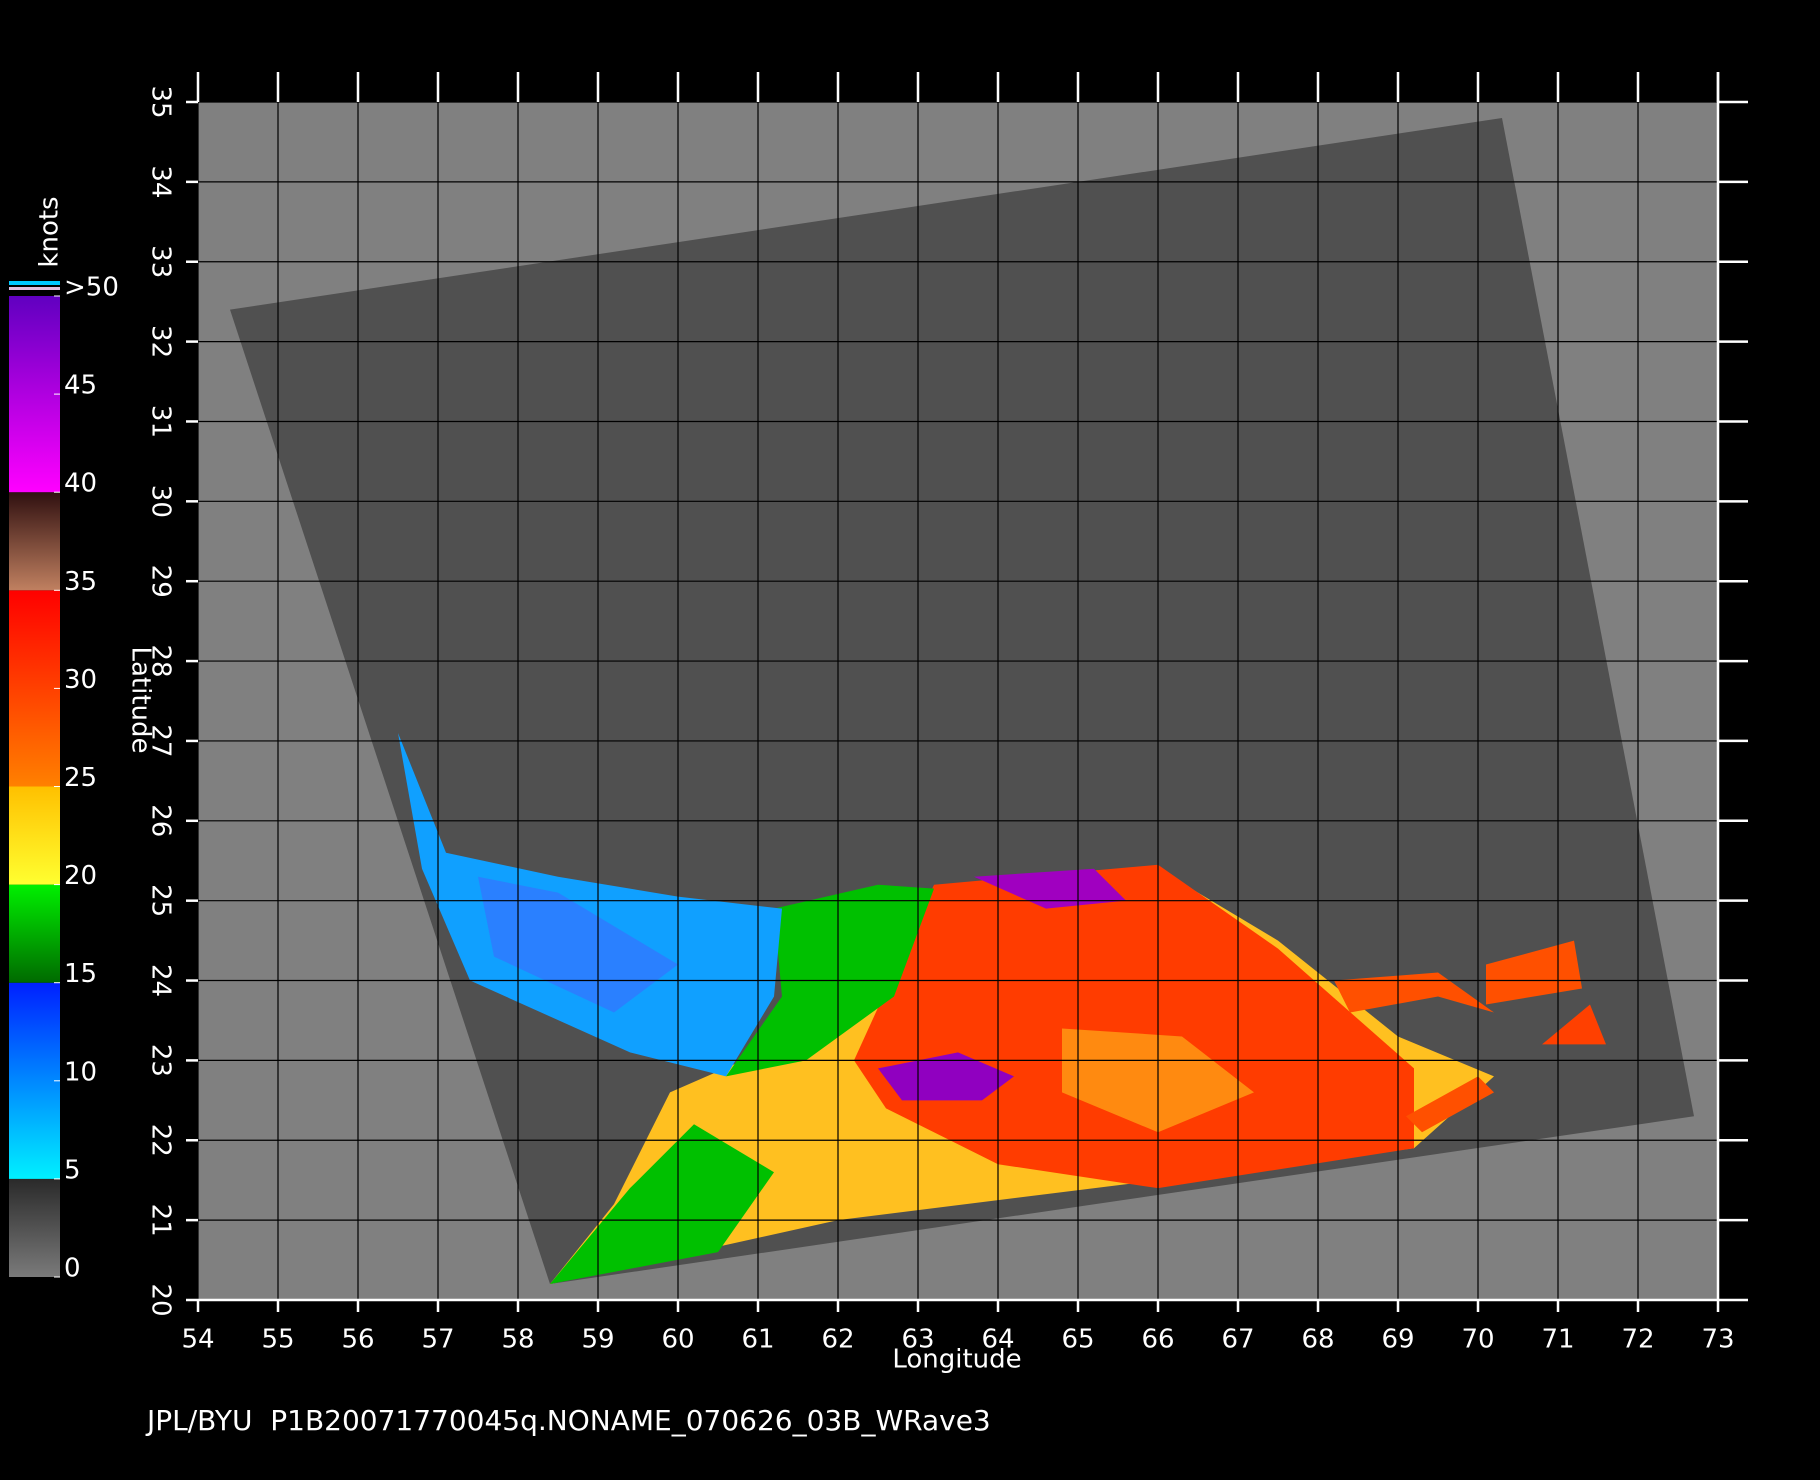 The width and height of the screenshot is (1820, 1480). I want to click on y-tick-label: 20, so click(161, 1299).